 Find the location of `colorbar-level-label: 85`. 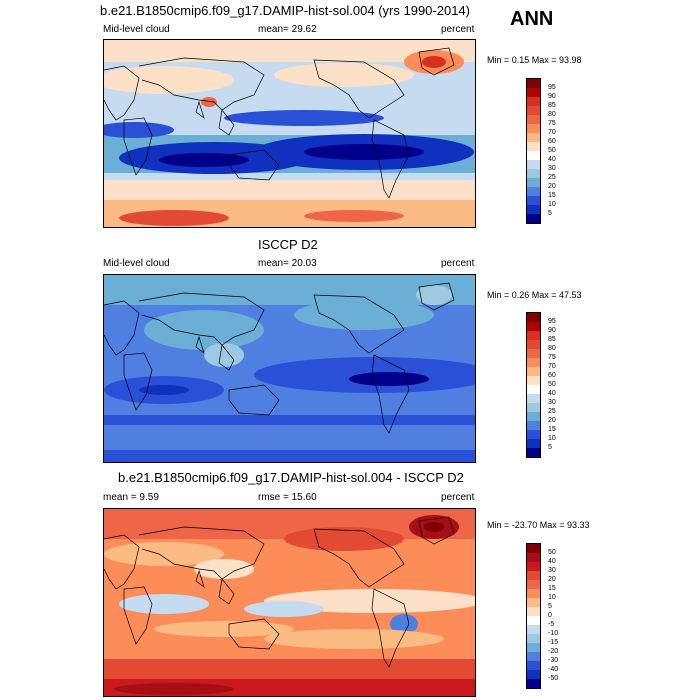

colorbar-level-label: 85 is located at coordinates (552, 339).